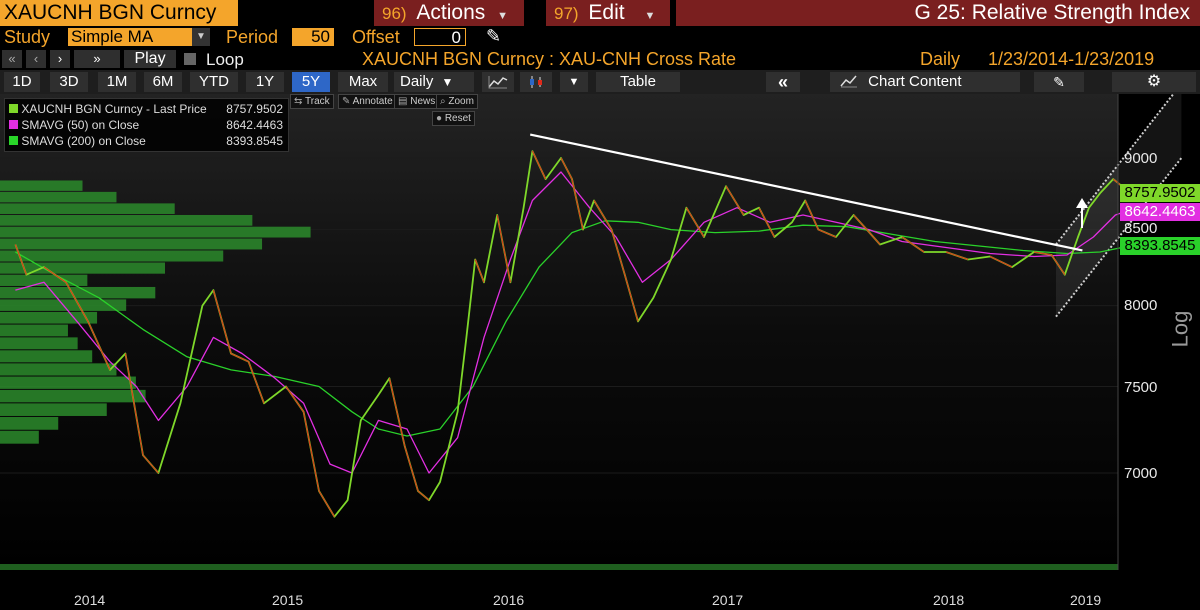  I want to click on candlestick-icon, so click(536, 82).